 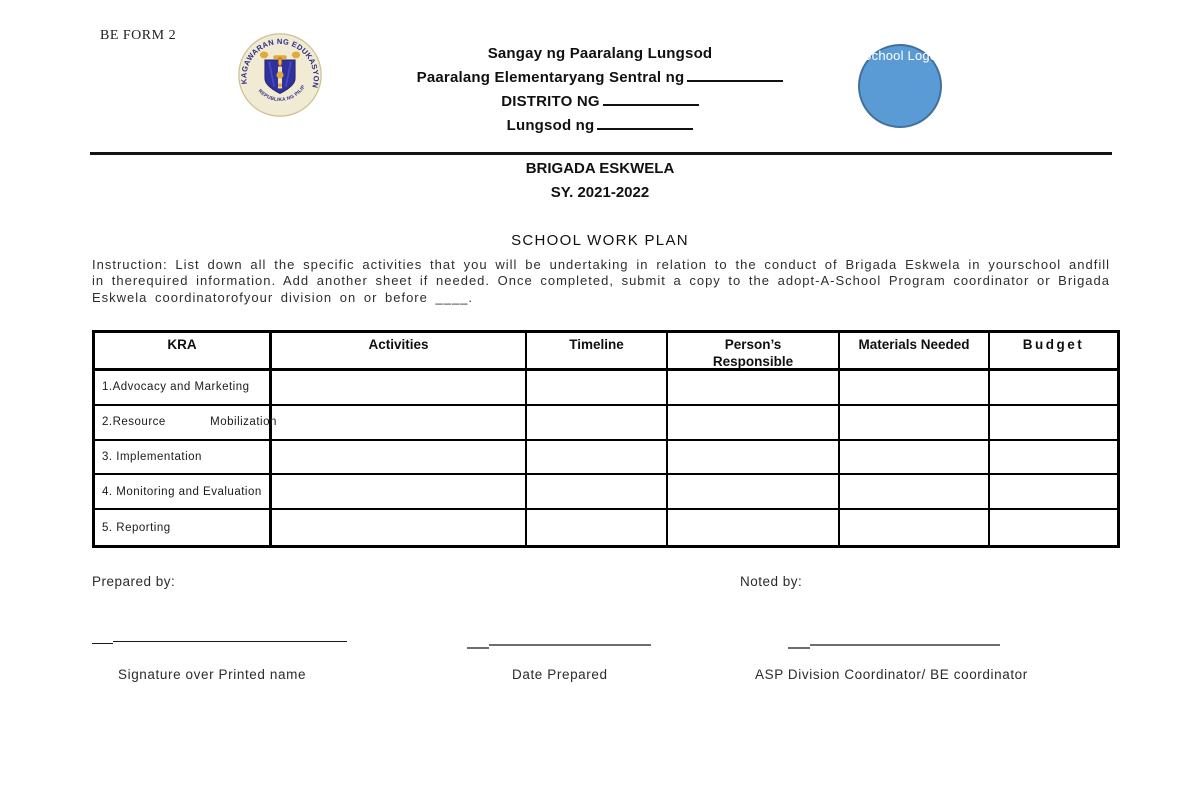 What do you see at coordinates (183, 527) in the screenshot?
I see `kra-row-reporting: 5. Reporting` at bounding box center [183, 527].